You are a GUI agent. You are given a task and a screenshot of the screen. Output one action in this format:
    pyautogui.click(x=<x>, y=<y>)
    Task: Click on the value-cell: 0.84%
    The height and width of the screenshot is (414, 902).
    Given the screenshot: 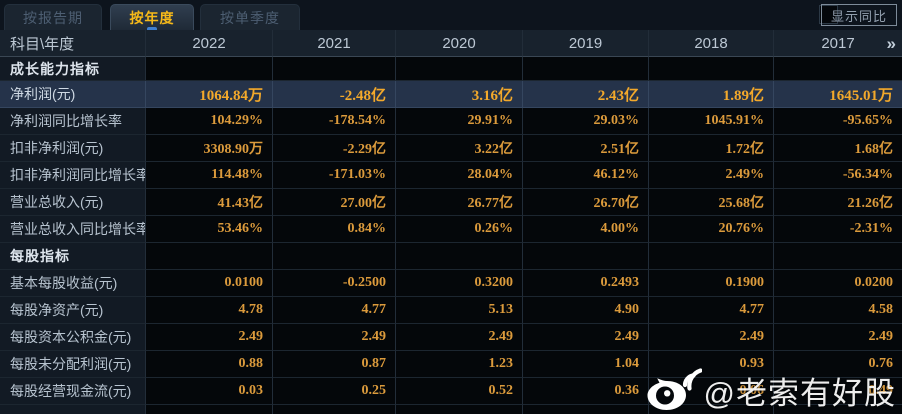 What is the action you would take?
    pyautogui.click(x=333, y=229)
    